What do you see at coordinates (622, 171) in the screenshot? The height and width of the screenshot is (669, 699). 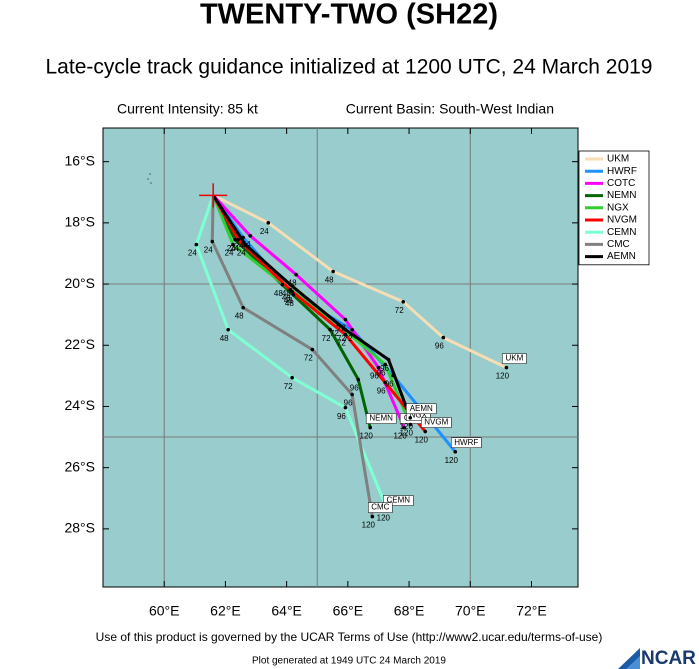 I see `legend-label: HWRF` at bounding box center [622, 171].